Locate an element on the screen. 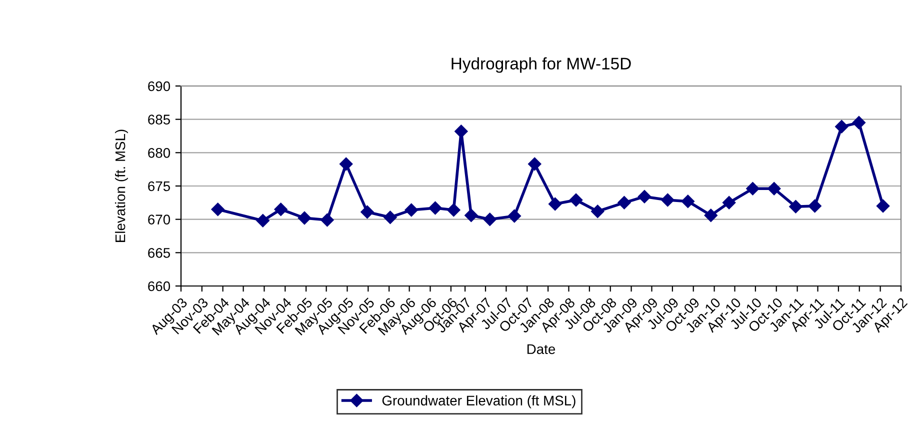  y-tick-label: 685 is located at coordinates (159, 119).